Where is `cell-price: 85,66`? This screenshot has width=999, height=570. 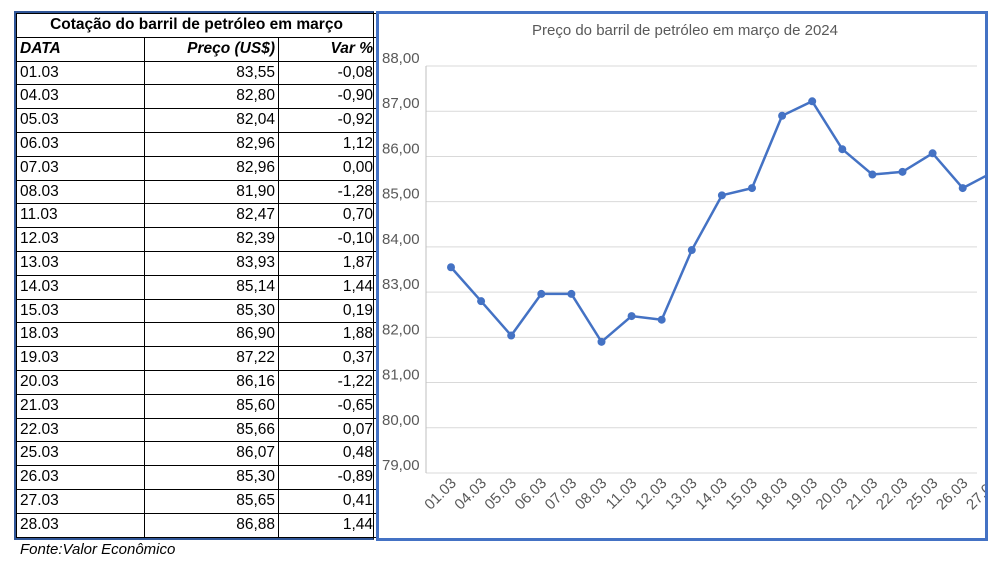 cell-price: 85,66 is located at coordinates (211, 430).